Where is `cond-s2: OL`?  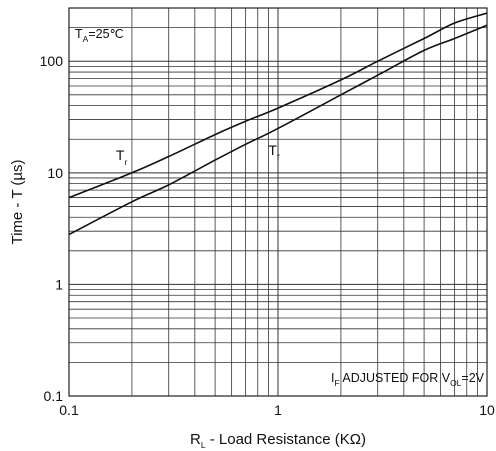
cond-s2: OL is located at coordinates (456, 383).